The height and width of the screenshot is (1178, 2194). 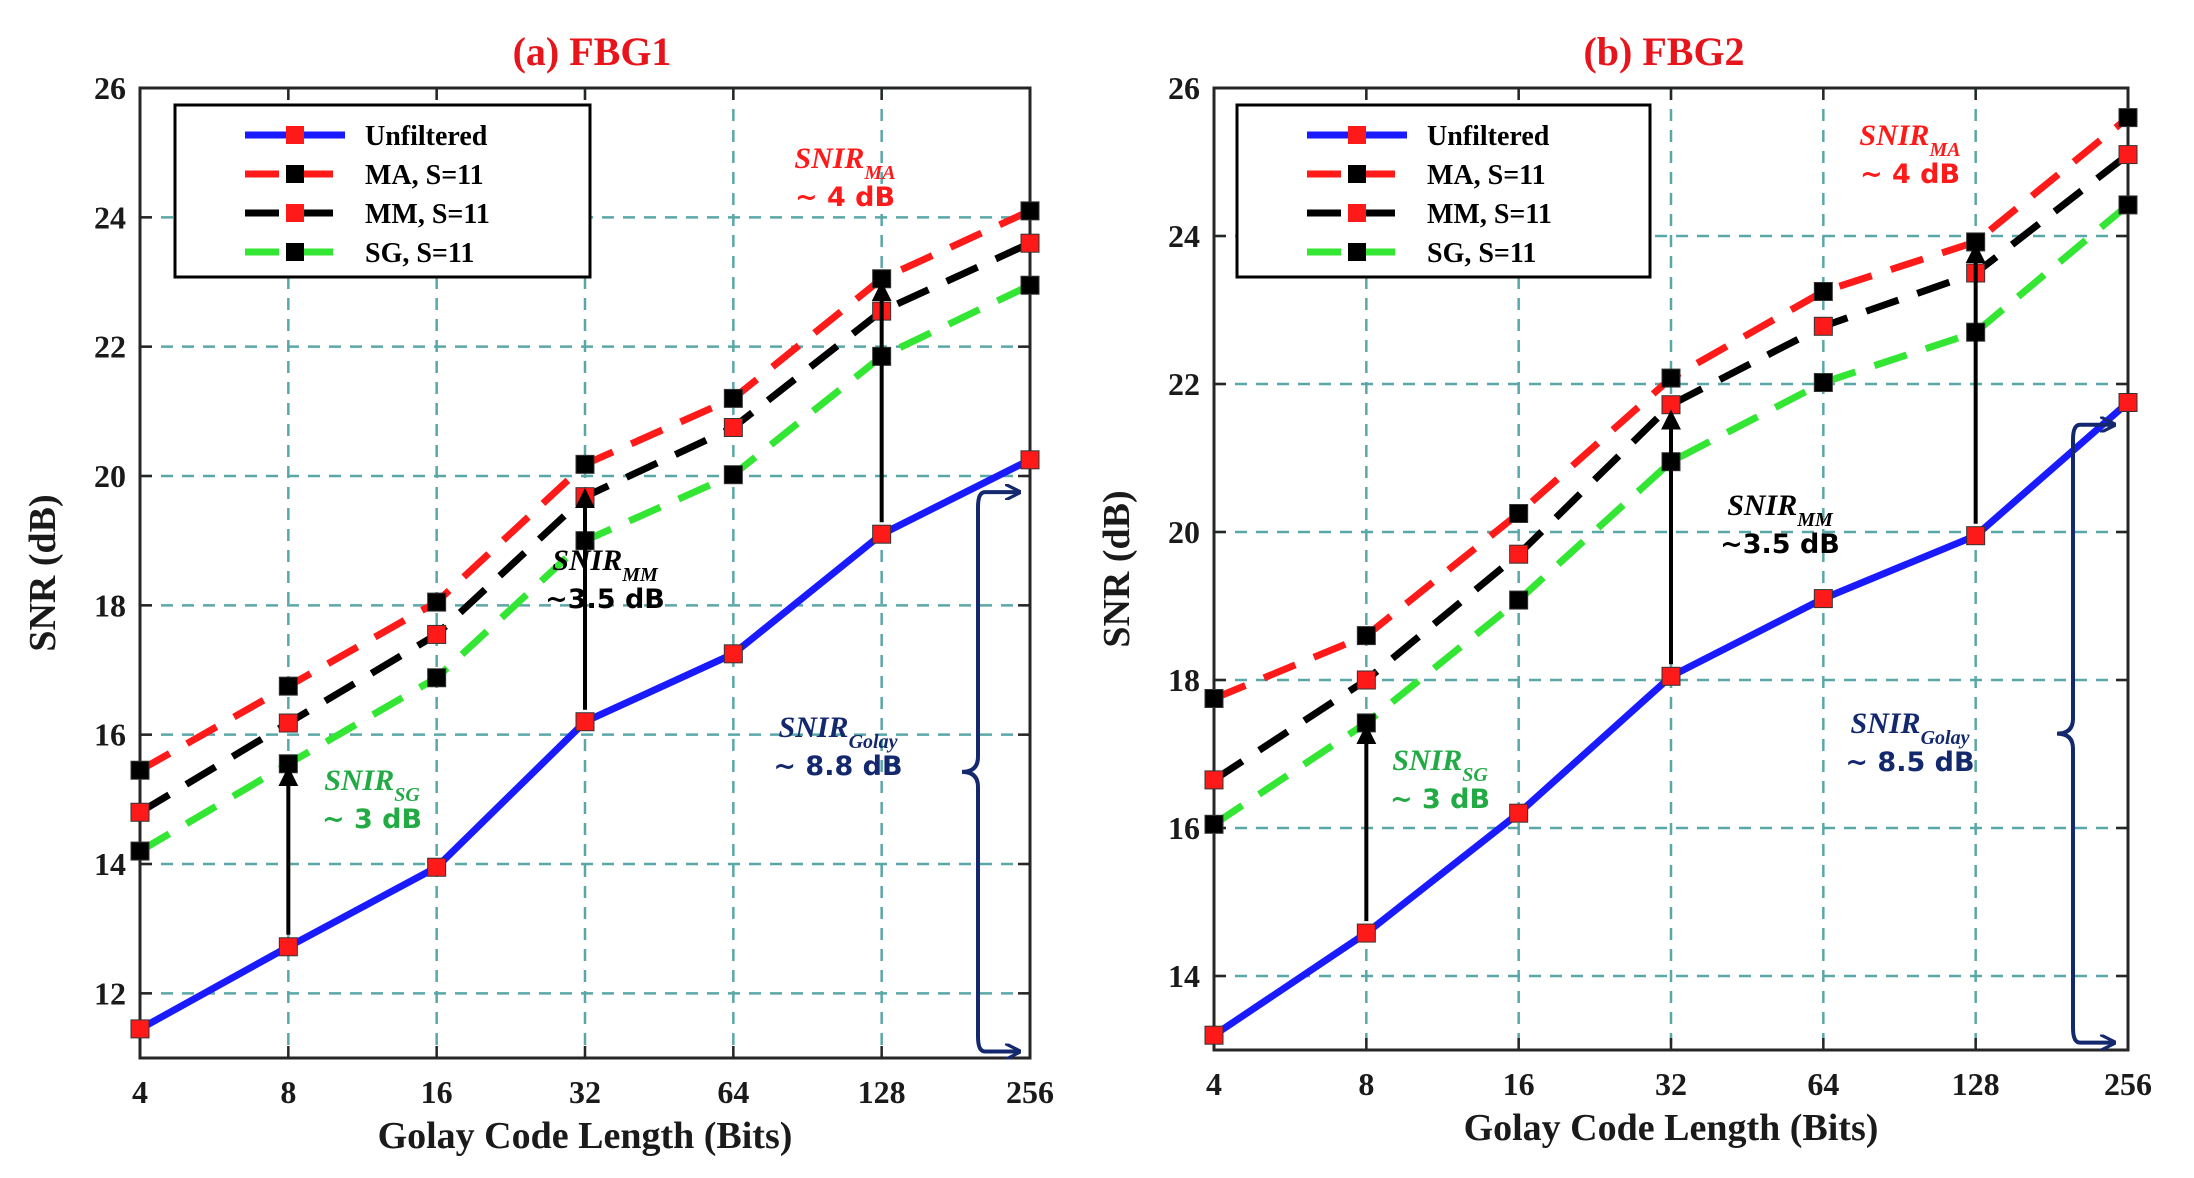 What do you see at coordinates (1184, 236) in the screenshot?
I see `y-tick-label: 24` at bounding box center [1184, 236].